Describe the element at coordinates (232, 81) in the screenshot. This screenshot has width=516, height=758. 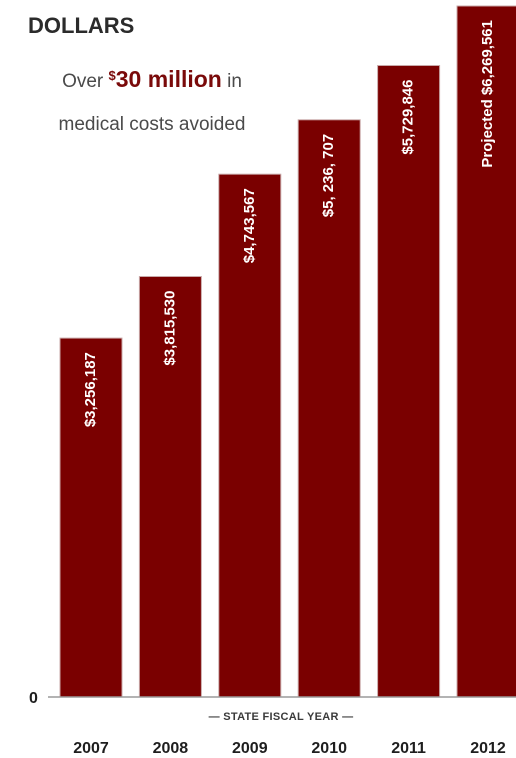
I see `annotation-suffix: in` at that location.